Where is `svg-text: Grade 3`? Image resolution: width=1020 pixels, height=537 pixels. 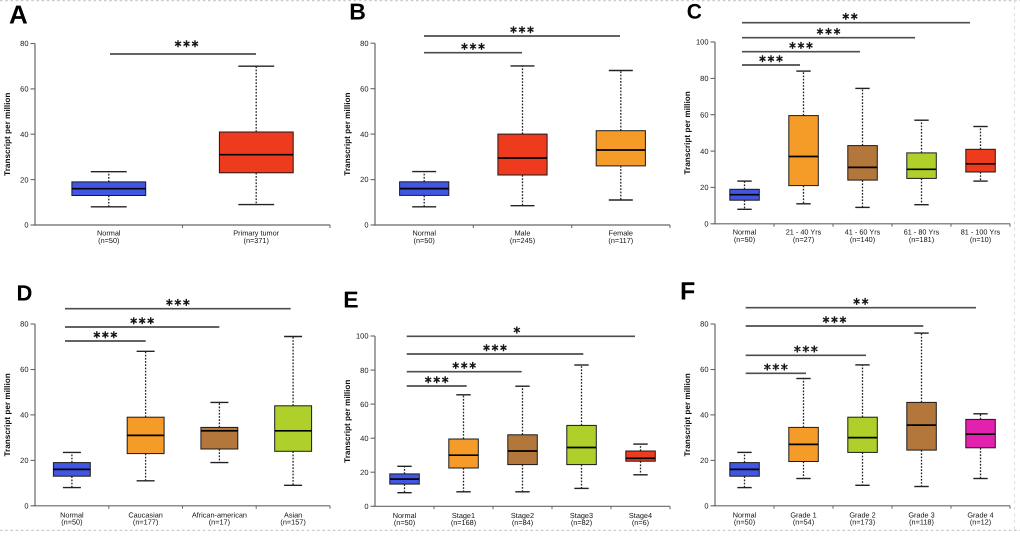 svg-text: Grade 3 is located at coordinates (921, 514).